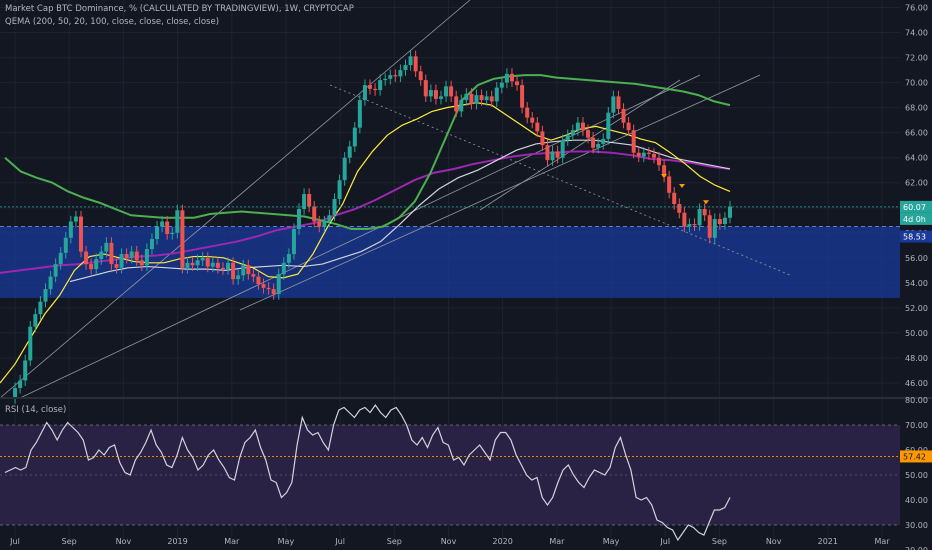 This screenshot has width=932, height=550. What do you see at coordinates (828, 541) in the screenshot?
I see `time-axis-label: 2021` at bounding box center [828, 541].